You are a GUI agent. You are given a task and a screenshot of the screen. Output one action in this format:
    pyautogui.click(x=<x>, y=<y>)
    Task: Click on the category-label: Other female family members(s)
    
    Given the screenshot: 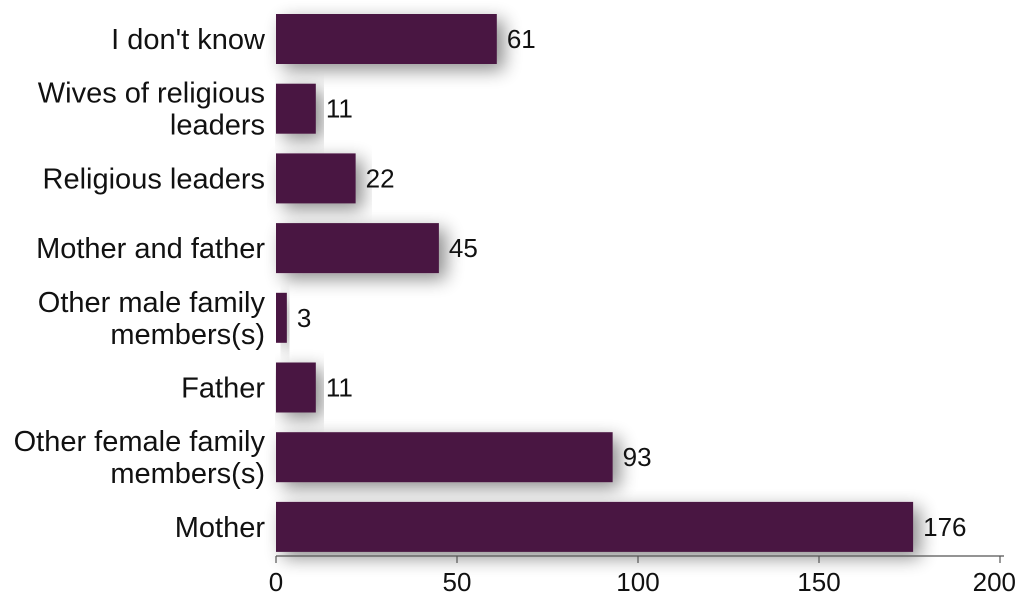 What is the action you would take?
    pyautogui.click(x=140, y=458)
    